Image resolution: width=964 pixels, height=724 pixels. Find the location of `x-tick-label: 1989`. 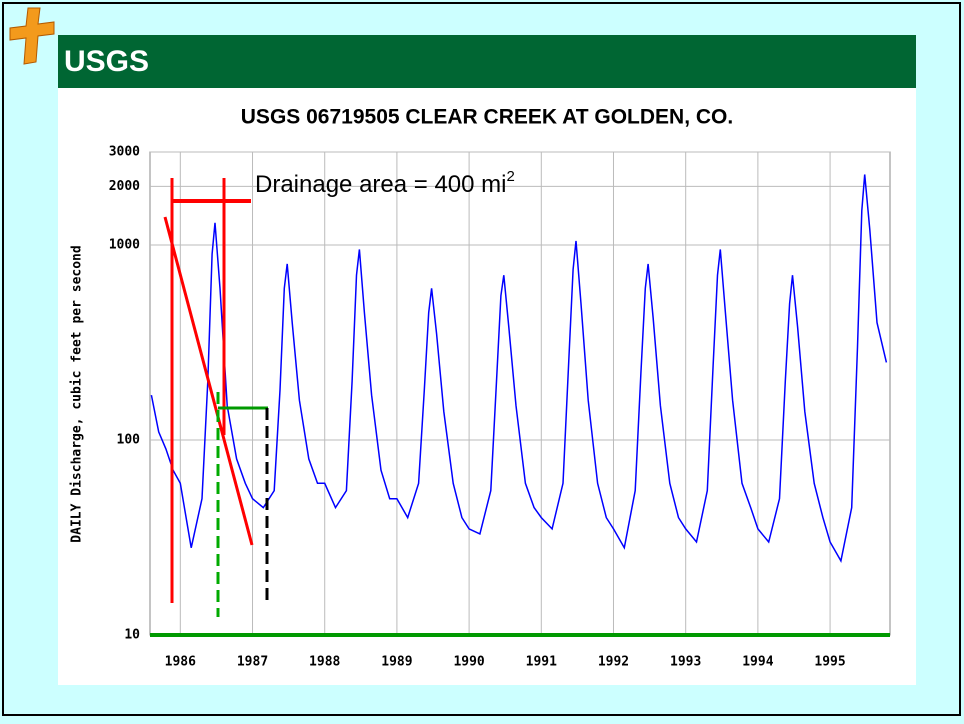

x-tick-label: 1989 is located at coordinates (396, 662).